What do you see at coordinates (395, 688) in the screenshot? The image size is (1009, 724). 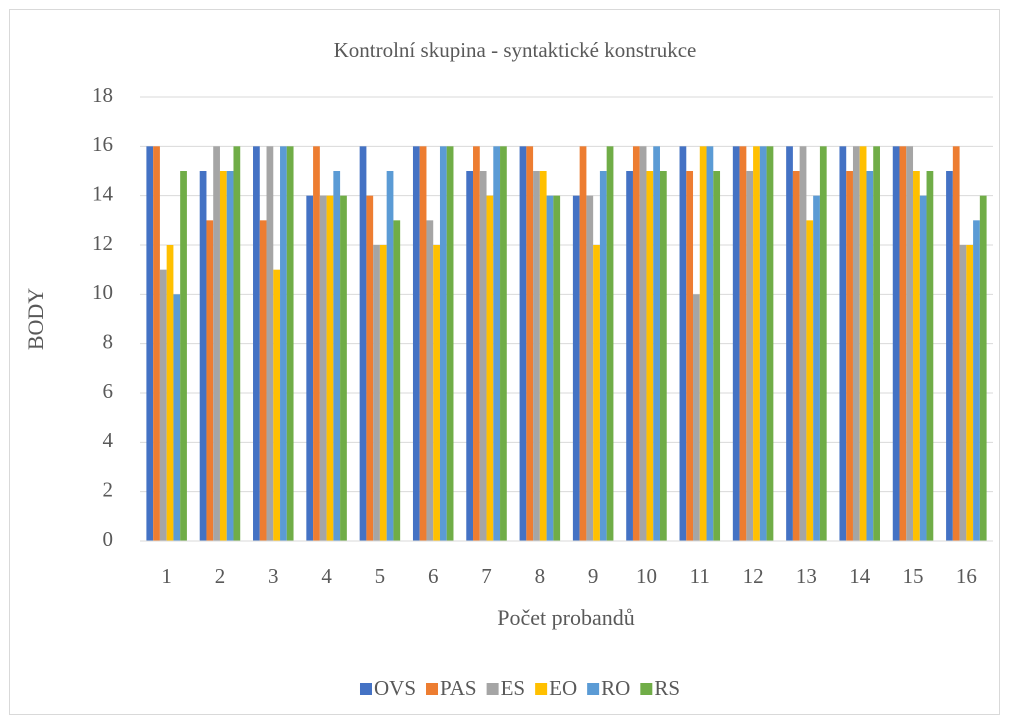 I see `legend-label: OVS` at bounding box center [395, 688].